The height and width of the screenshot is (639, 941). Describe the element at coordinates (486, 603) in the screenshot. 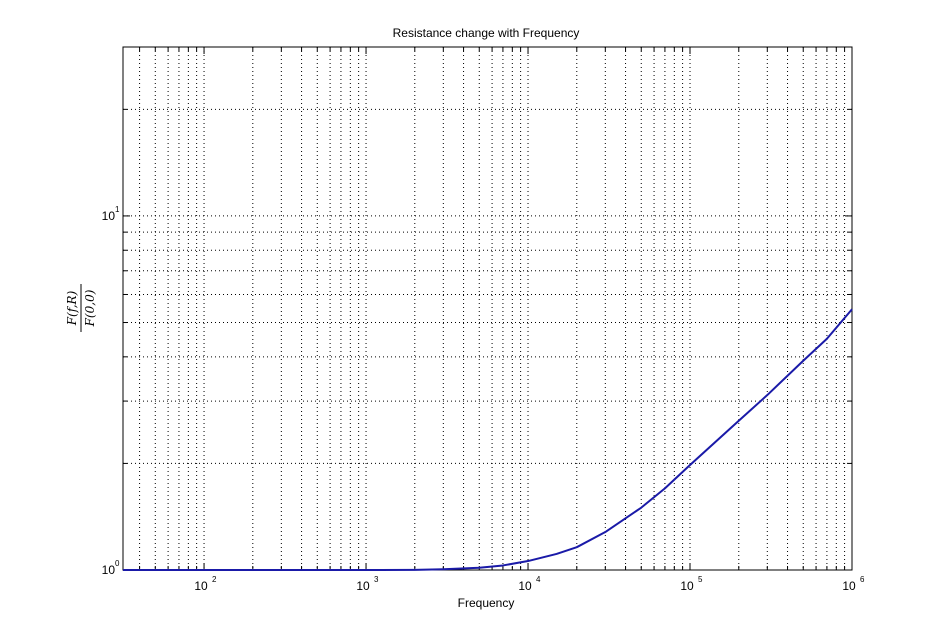

I see `x-axis-label: Frequency` at that location.